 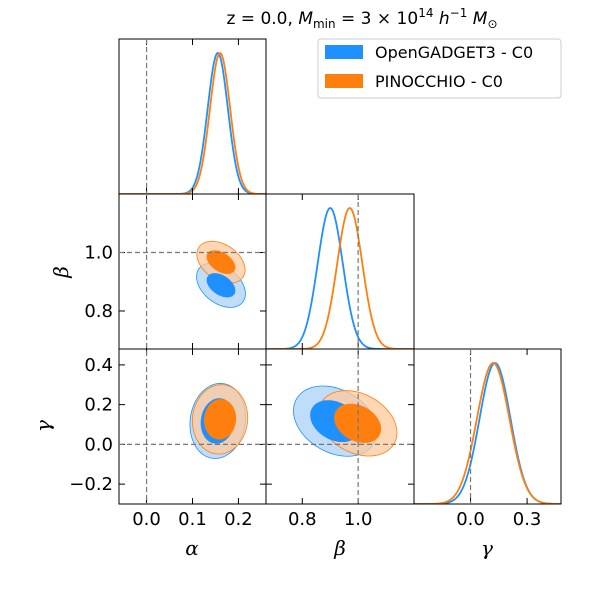 I want to click on x-tick-label-beta: 1.0, so click(x=358, y=519).